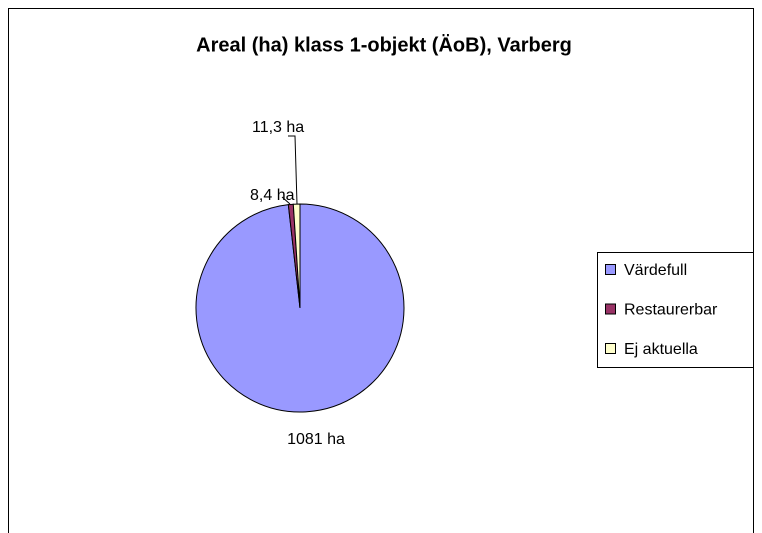  Describe the element at coordinates (316, 439) in the screenshot. I see `data-label: 1081 ha` at that location.